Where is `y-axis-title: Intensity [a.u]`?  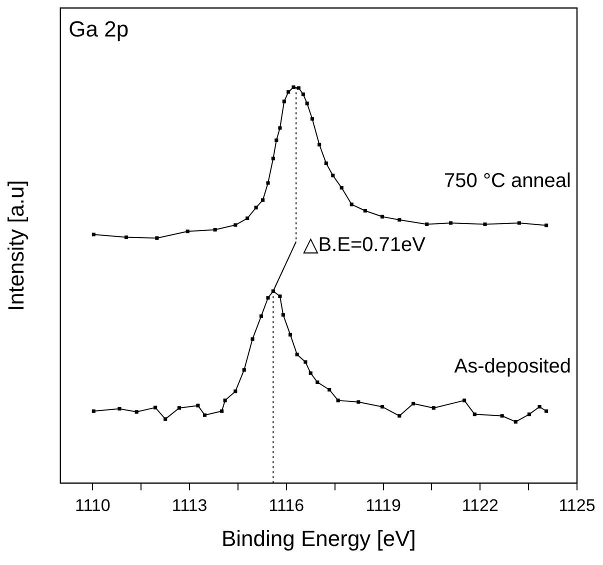
y-axis-title: Intensity [a.u] is located at coordinates (15, 246).